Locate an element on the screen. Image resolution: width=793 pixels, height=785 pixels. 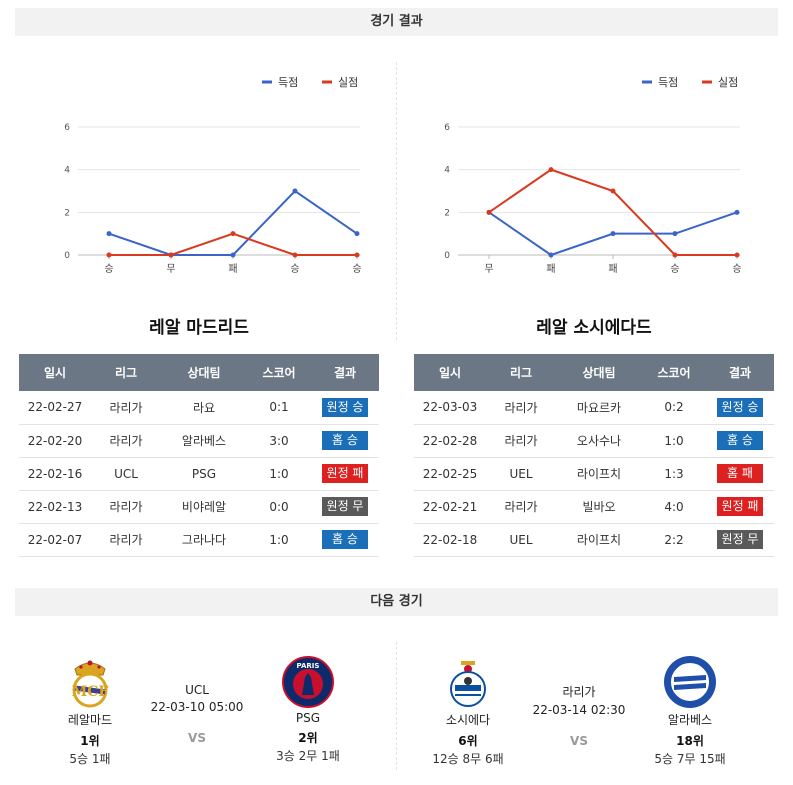
score-cell: 0:1 is located at coordinates (279, 408).